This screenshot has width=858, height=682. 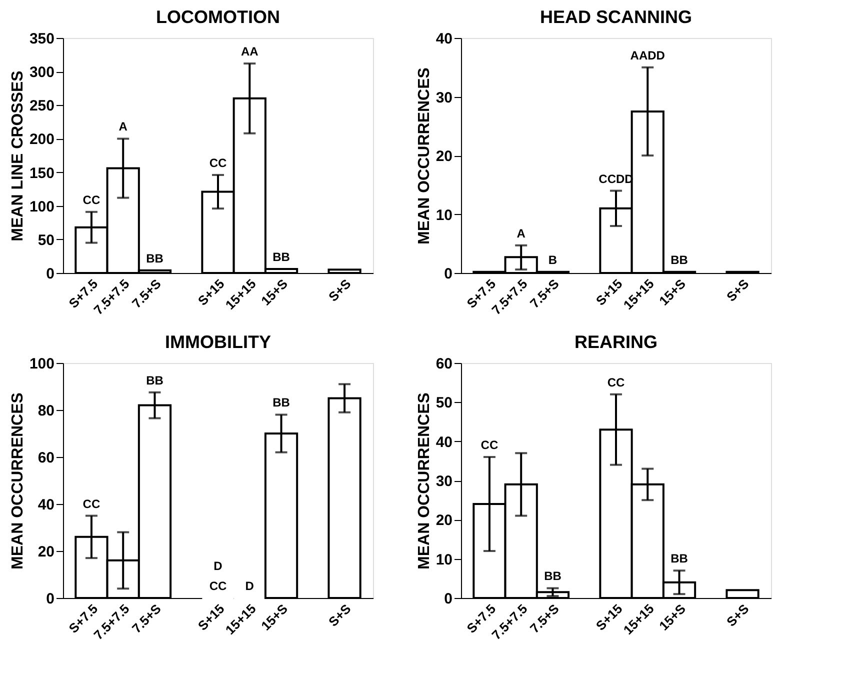 What do you see at coordinates (41, 139) in the screenshot?
I see `y-tick-label: 200` at bounding box center [41, 139].